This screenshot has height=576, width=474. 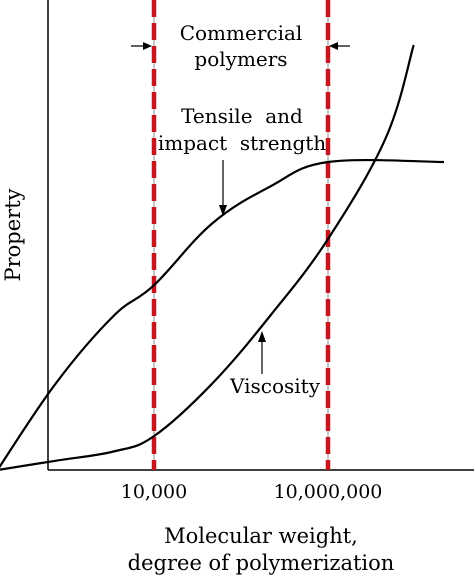 I want to click on commercial-range-label-line-2: polymers, so click(x=240, y=59).